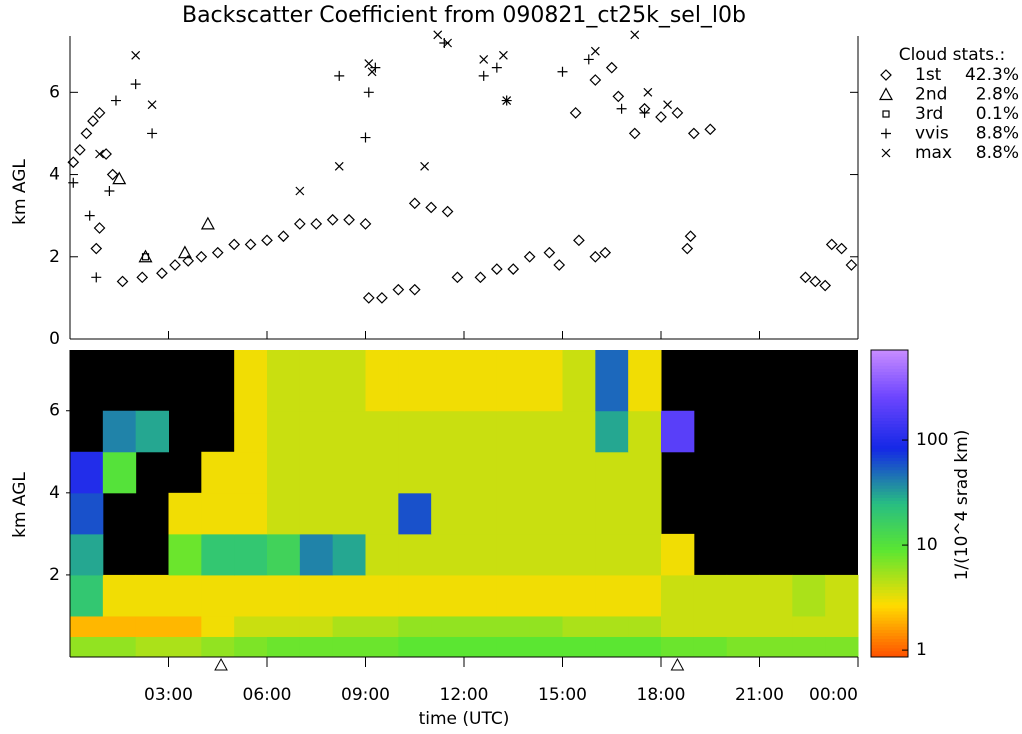 The height and width of the screenshot is (734, 1022). What do you see at coordinates (927, 545) in the screenshot?
I see `colorbar-tick-label: 10` at bounding box center [927, 545].